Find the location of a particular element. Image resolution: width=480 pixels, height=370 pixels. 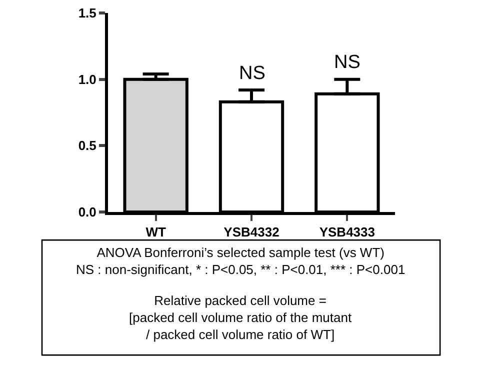

y-tick-label: 1.0 is located at coordinates (87, 79).